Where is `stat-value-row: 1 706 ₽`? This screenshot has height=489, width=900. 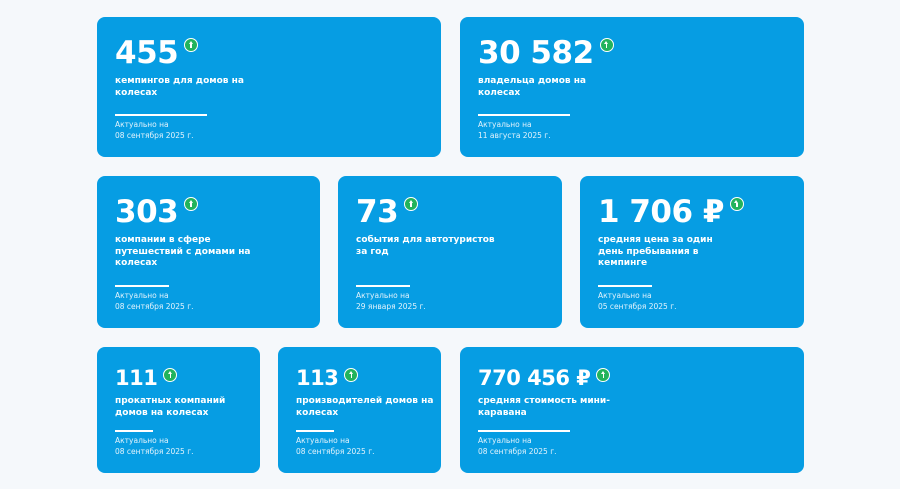
stat-value-row: 1 706 ₽ is located at coordinates (701, 212).